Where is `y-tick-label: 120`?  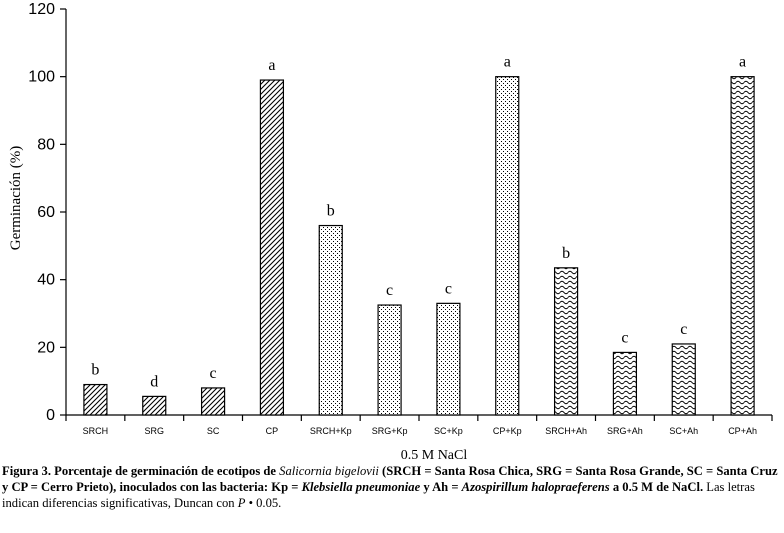
y-tick-label: 120 is located at coordinates (41, 9).